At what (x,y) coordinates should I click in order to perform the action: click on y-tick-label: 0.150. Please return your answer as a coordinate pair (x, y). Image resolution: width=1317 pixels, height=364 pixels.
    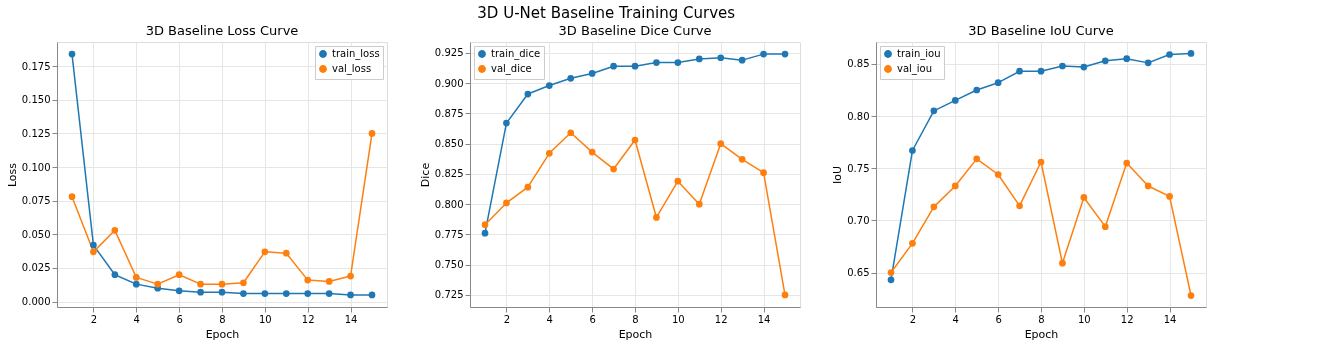
    Looking at the image, I should click on (36, 100).